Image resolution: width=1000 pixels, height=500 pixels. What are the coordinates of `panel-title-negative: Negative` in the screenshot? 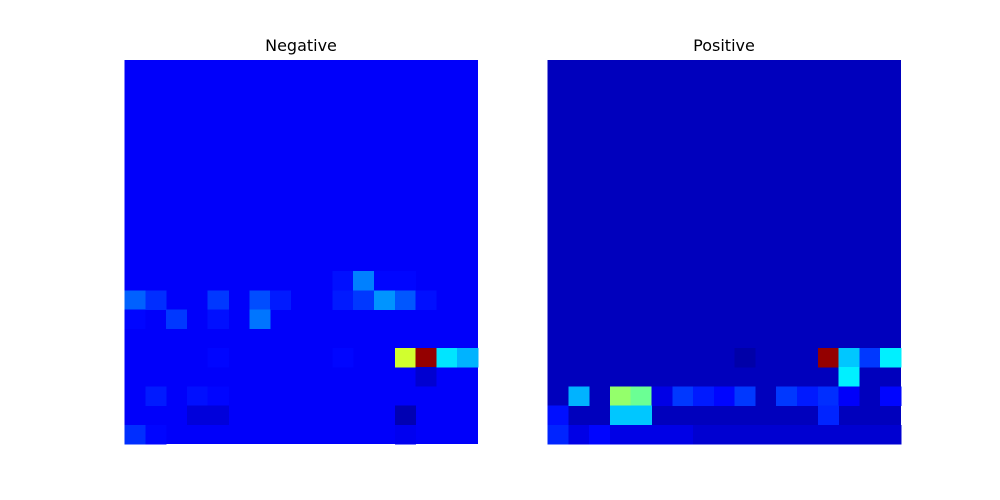 It's located at (301, 45).